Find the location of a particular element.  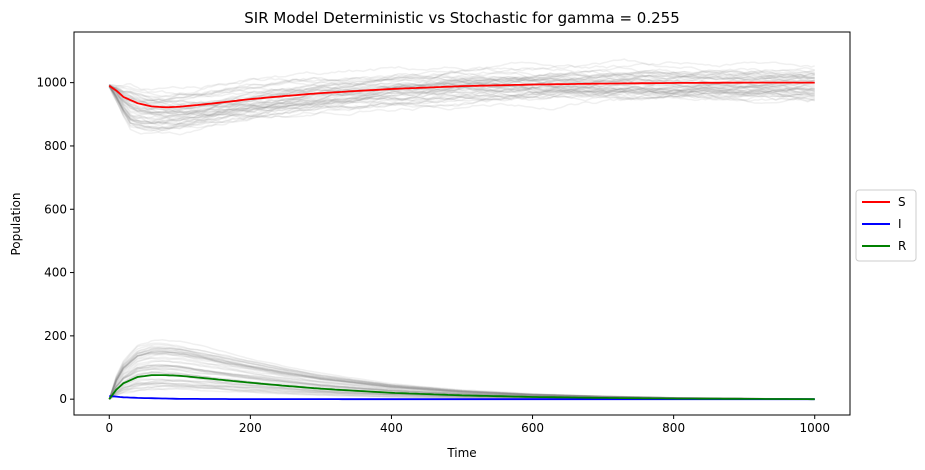

legend: SIR is located at coordinates (886, 225).